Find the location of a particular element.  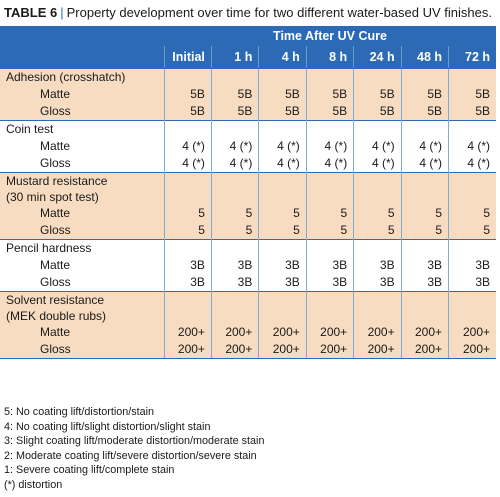

section-title-line: (MEK double rubs) is located at coordinates (56, 316).